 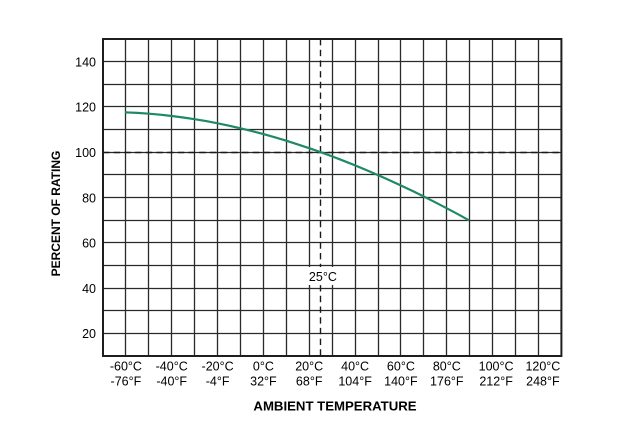 I want to click on svg-text: 80, so click(x=89, y=198).